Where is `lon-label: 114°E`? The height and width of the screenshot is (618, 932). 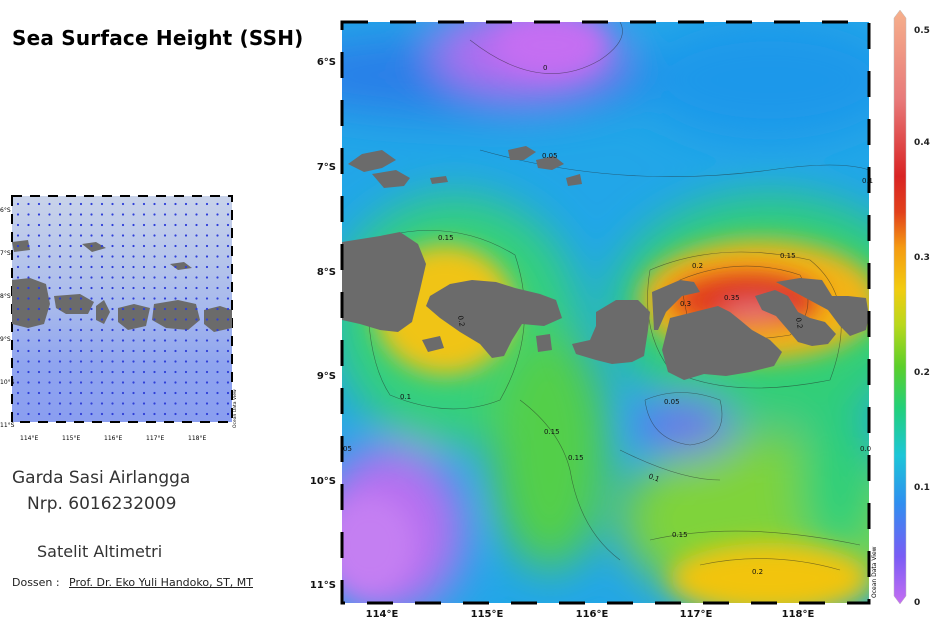
lon-label: 114°E is located at coordinates (382, 613).